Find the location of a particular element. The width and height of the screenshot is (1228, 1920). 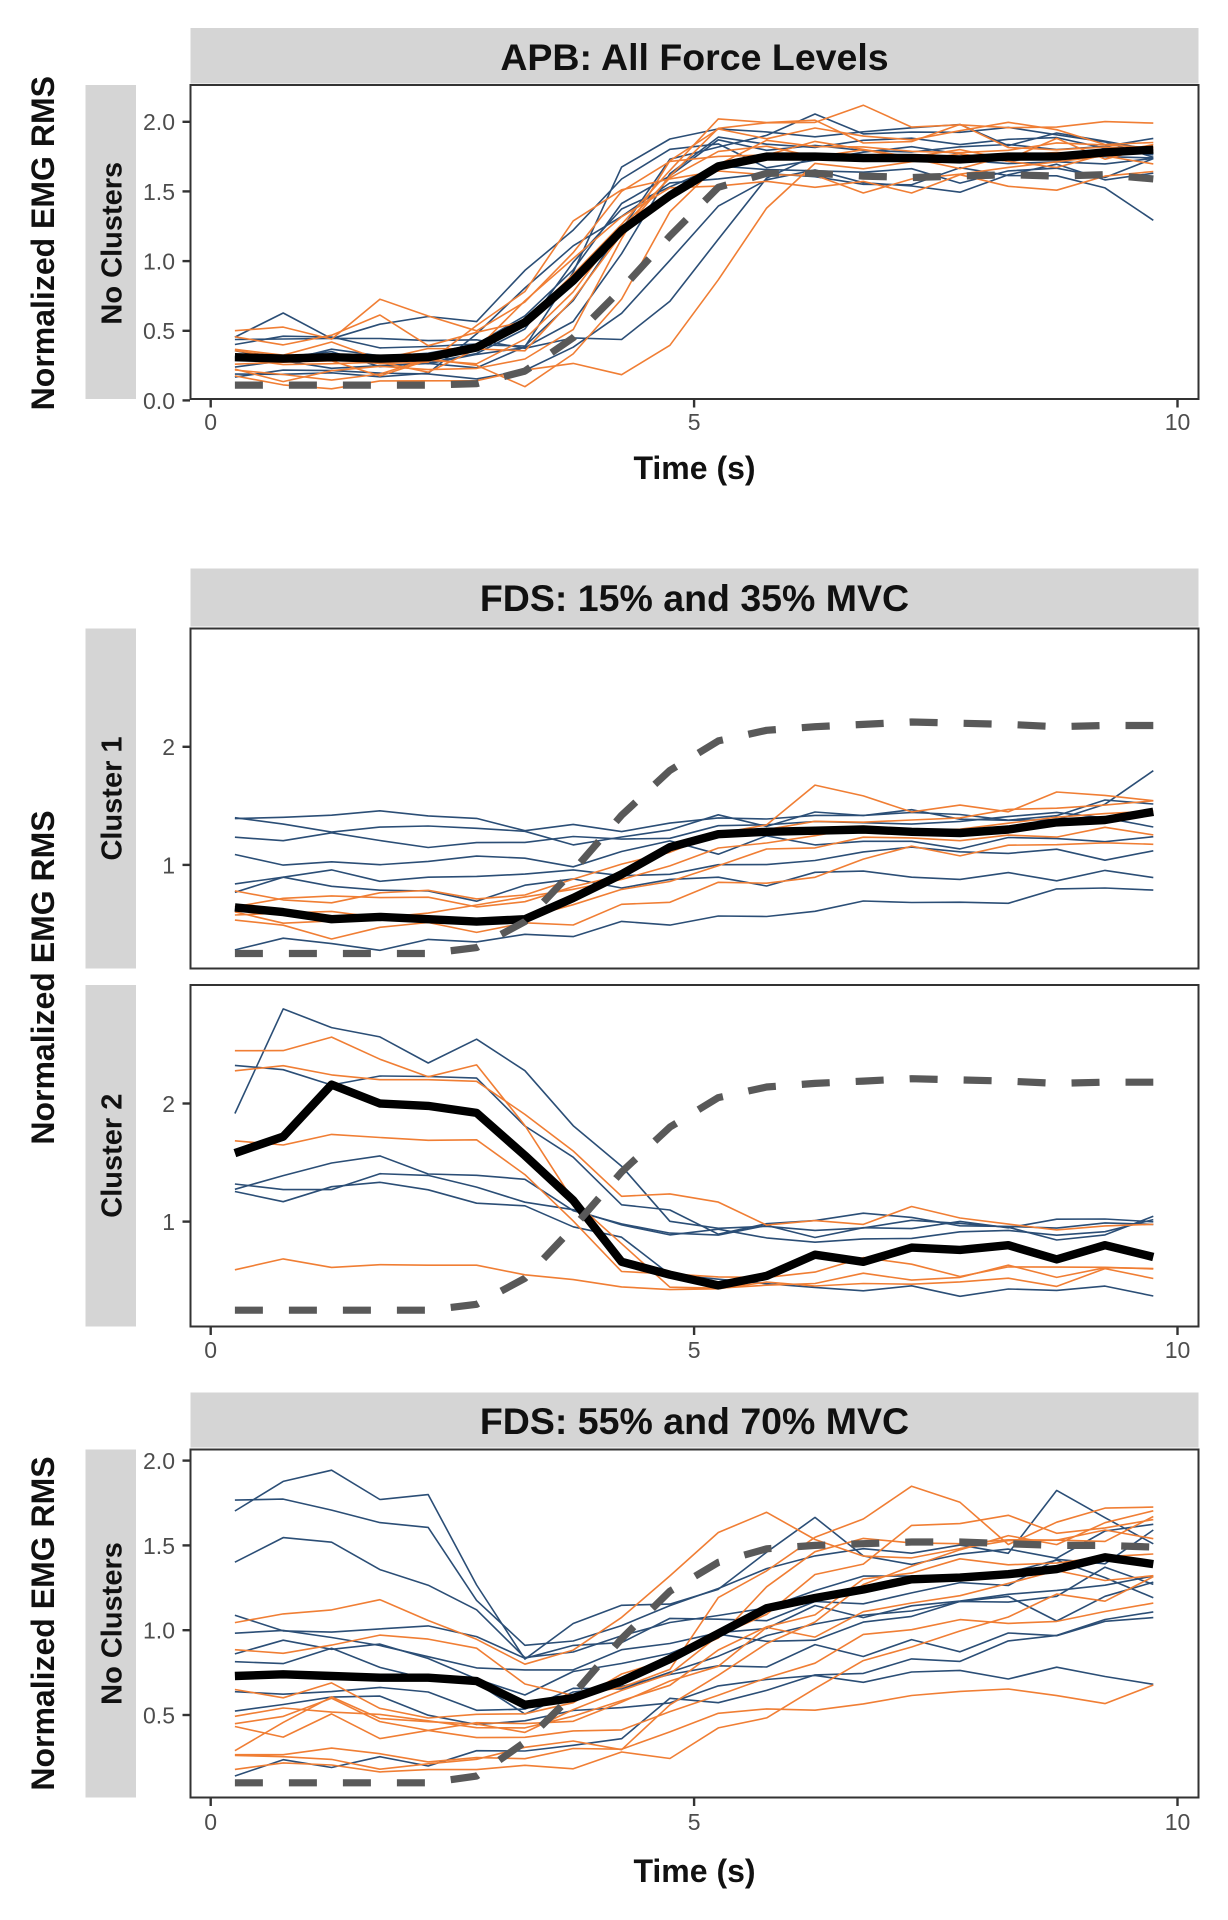

svg-text: APB: All Force Levels is located at coordinates (694, 57).